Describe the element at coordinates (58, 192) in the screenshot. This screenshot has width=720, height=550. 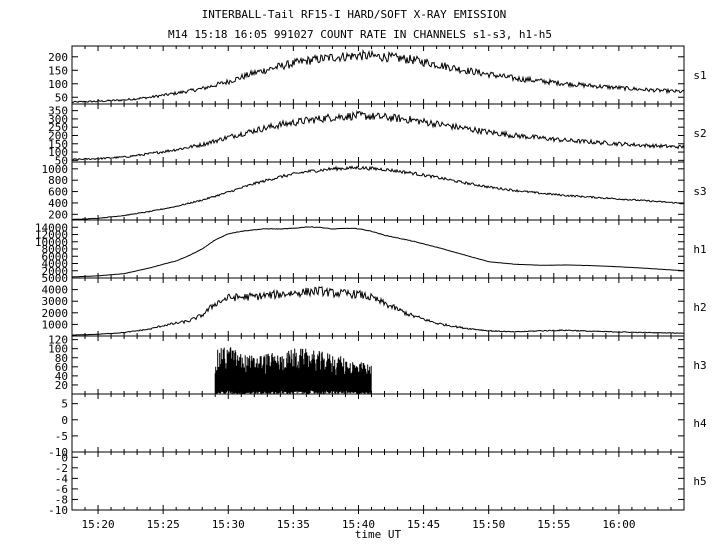
I see `y-tick-label: 600` at that location.